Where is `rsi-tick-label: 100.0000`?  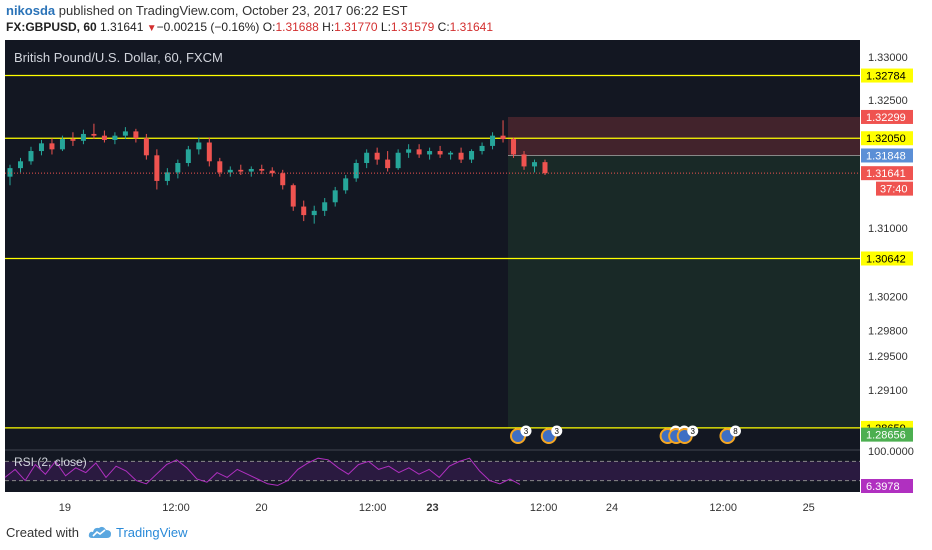 rsi-tick-label: 100.0000 is located at coordinates (891, 452).